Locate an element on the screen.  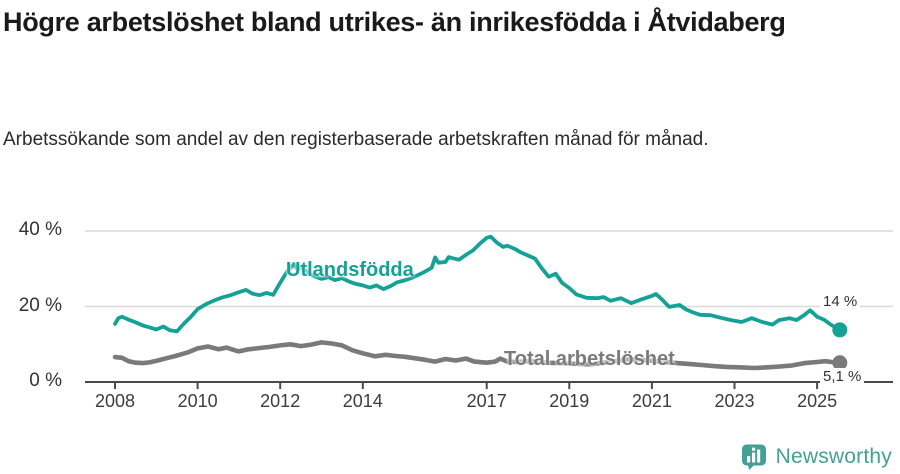
newsworthy-logo: Newsworthy is located at coordinates (816, 457).